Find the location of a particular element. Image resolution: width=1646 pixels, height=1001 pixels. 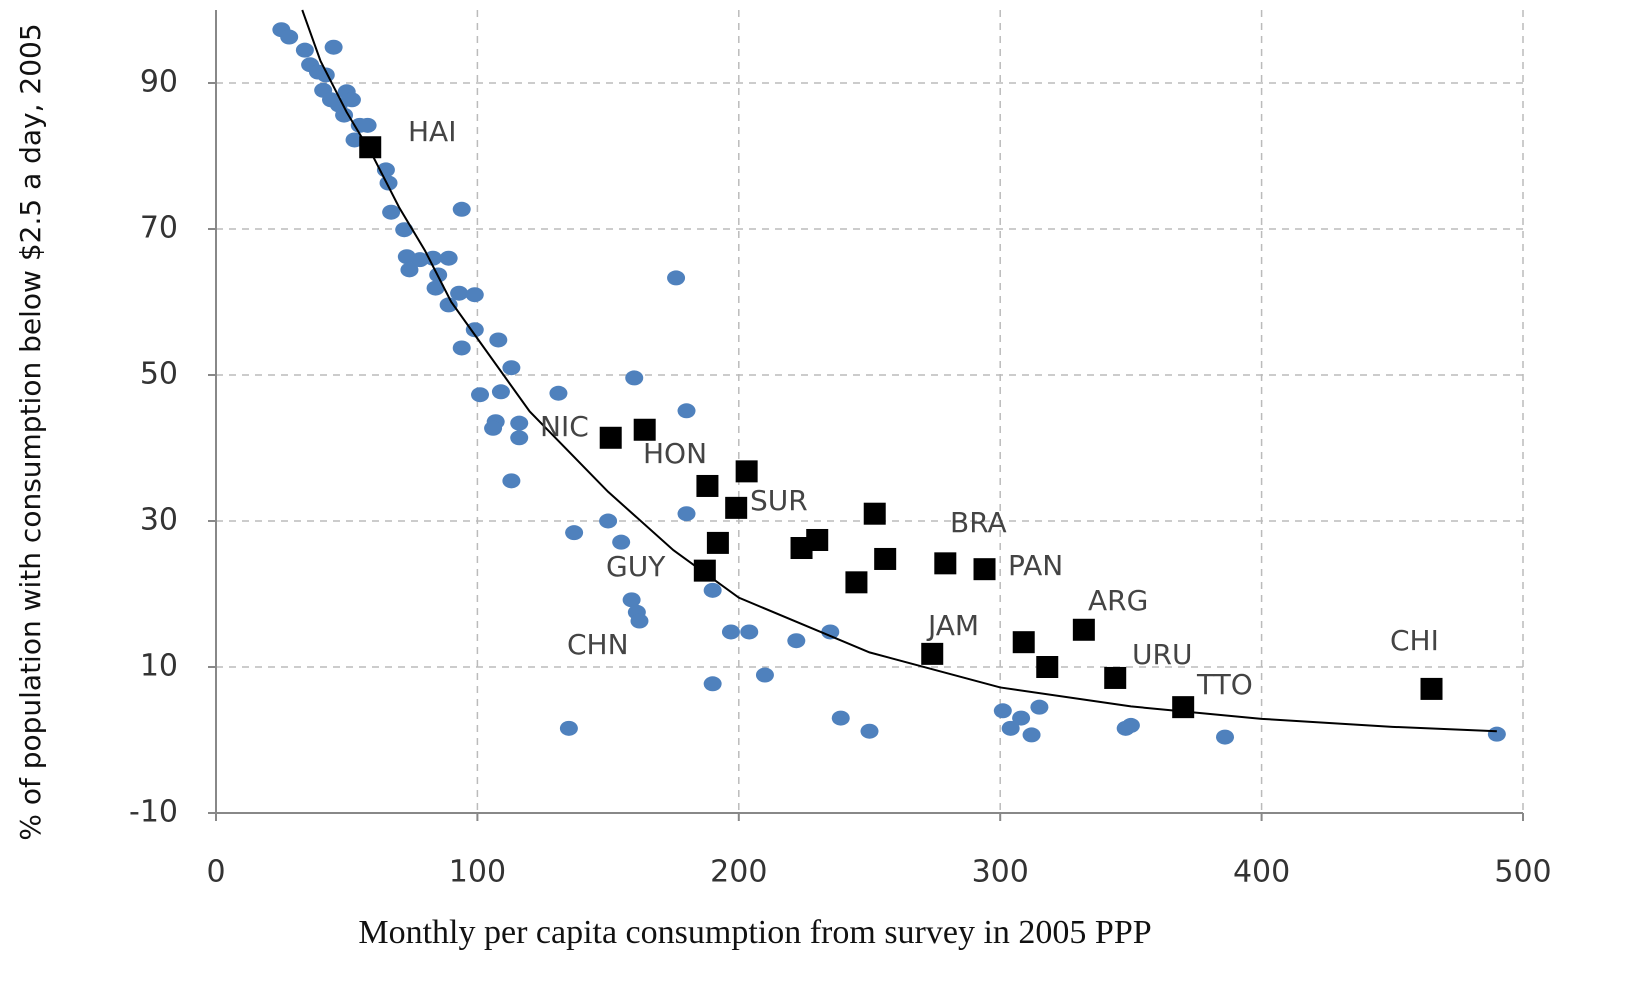

country-label: HAI is located at coordinates (432, 131).